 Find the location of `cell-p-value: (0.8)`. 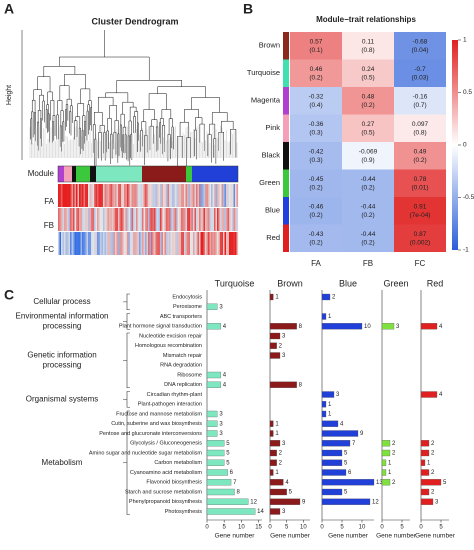

cell-p-value: (0.8) is located at coordinates (419, 132).